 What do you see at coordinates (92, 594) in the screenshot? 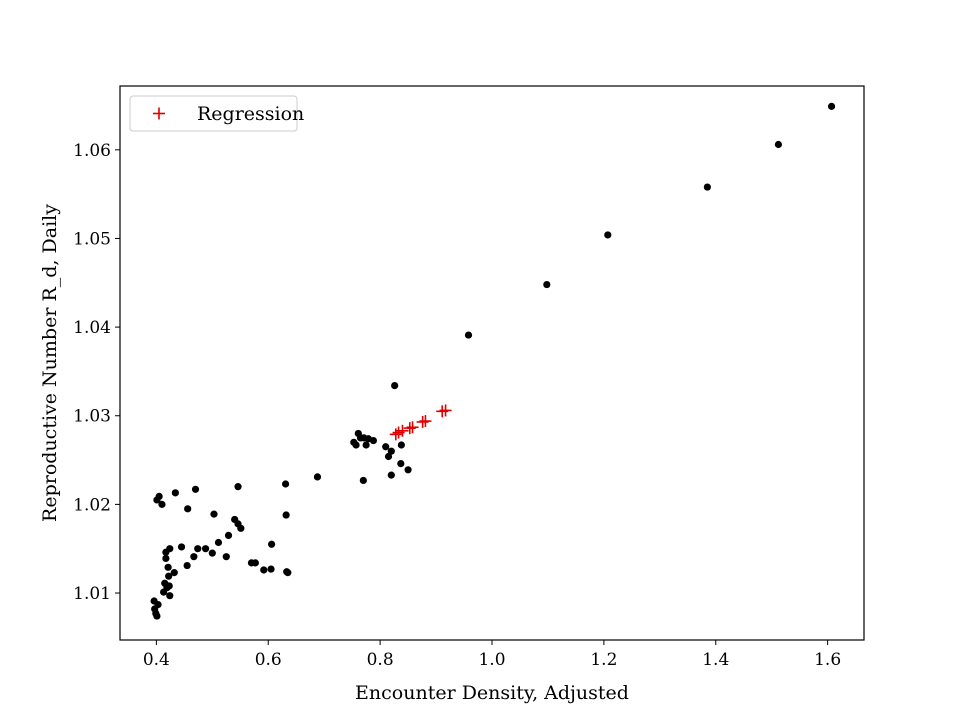
I see `y-tick-label: 1.01` at bounding box center [92, 594].